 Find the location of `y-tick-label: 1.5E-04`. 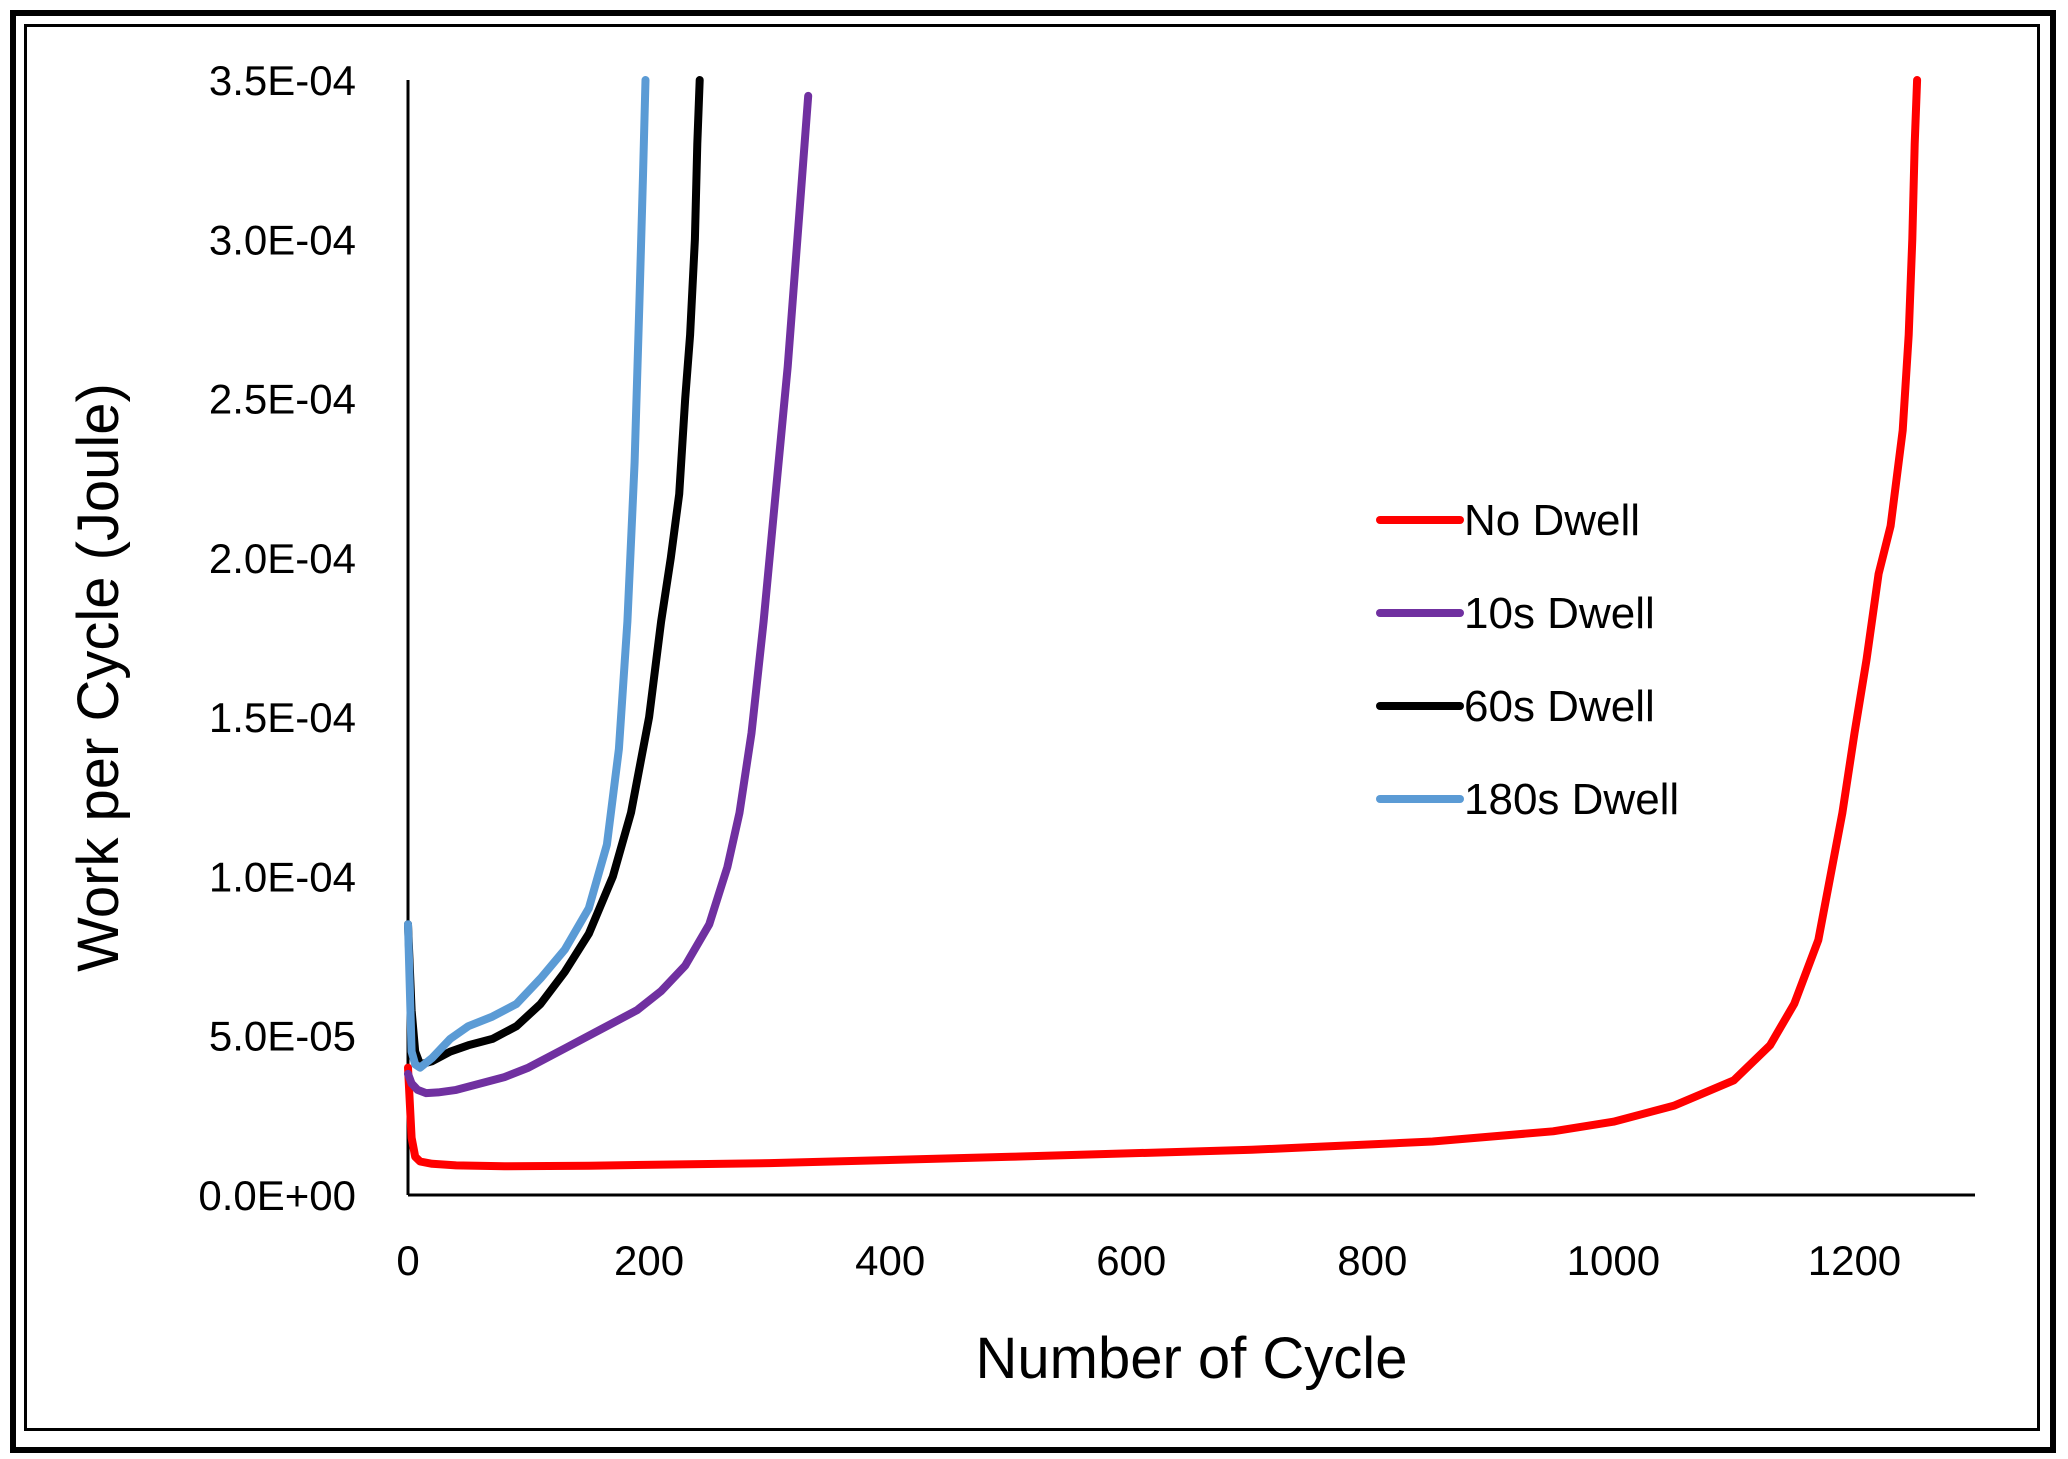

y-tick-label: 1.5E-04 is located at coordinates (282, 717).